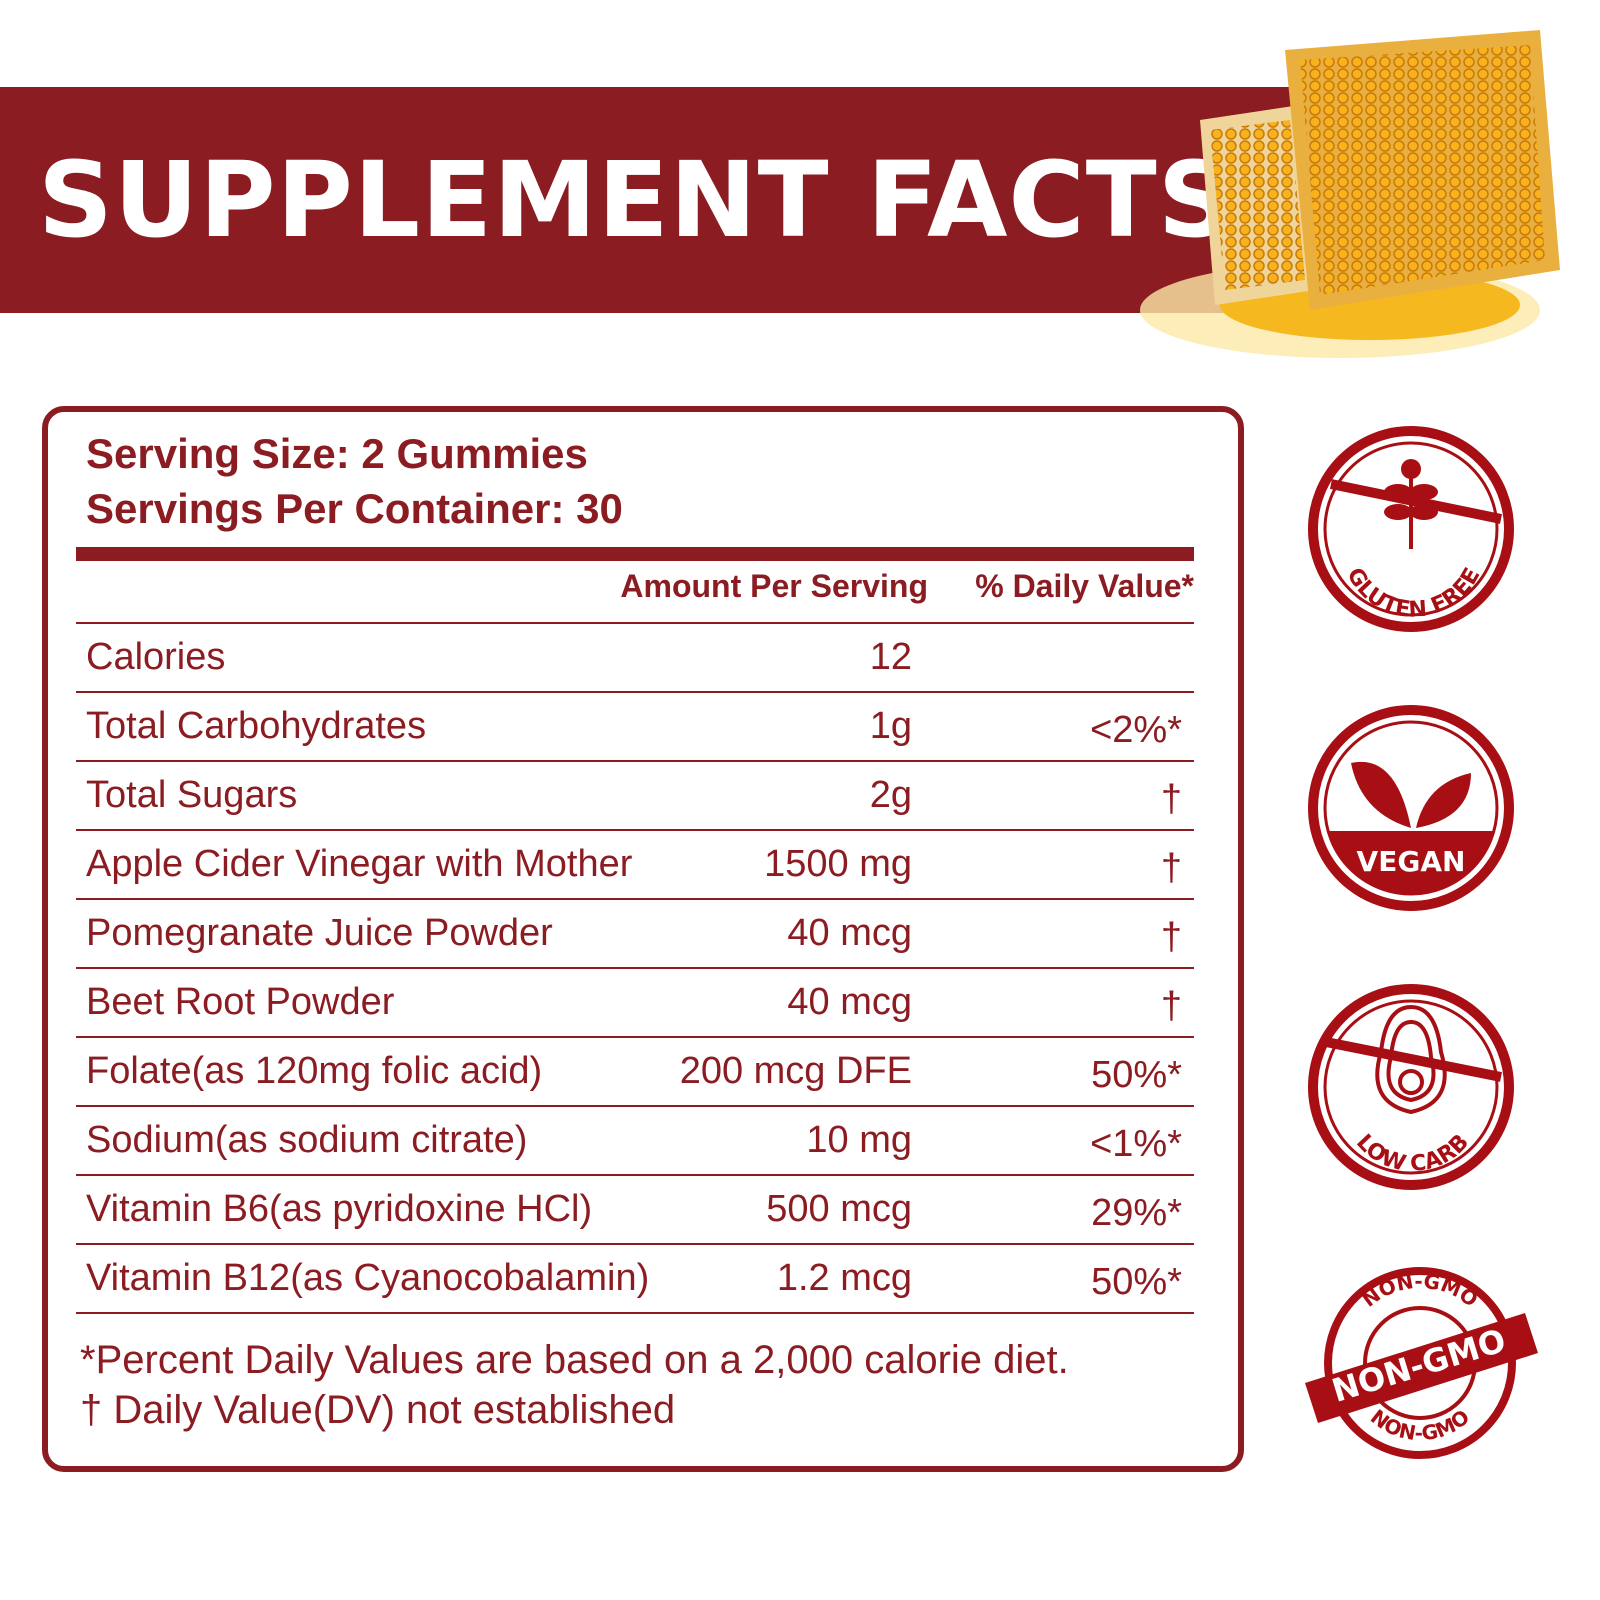 This screenshot has height=1600, width=1600. What do you see at coordinates (635, 727) in the screenshot?
I see `table-row: Total Carbohydrates 1g <2%*` at bounding box center [635, 727].